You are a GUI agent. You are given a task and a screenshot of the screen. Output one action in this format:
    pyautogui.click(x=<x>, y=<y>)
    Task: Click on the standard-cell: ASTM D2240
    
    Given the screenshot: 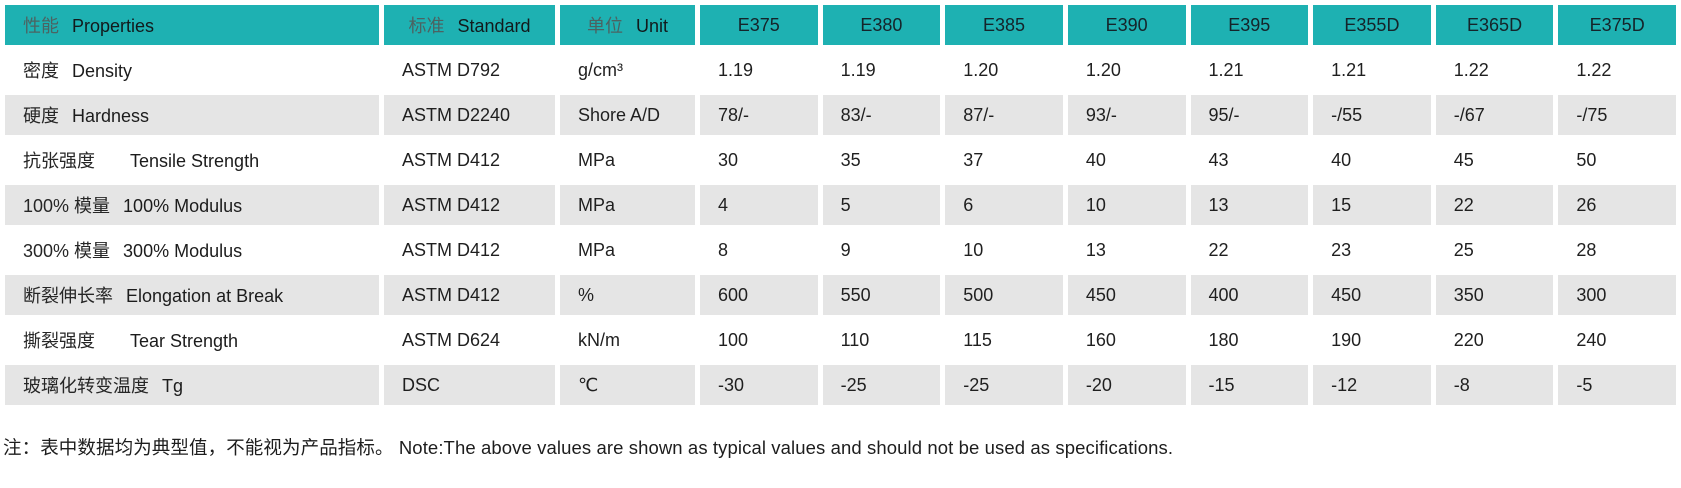 What is the action you would take?
    pyautogui.click(x=469, y=115)
    